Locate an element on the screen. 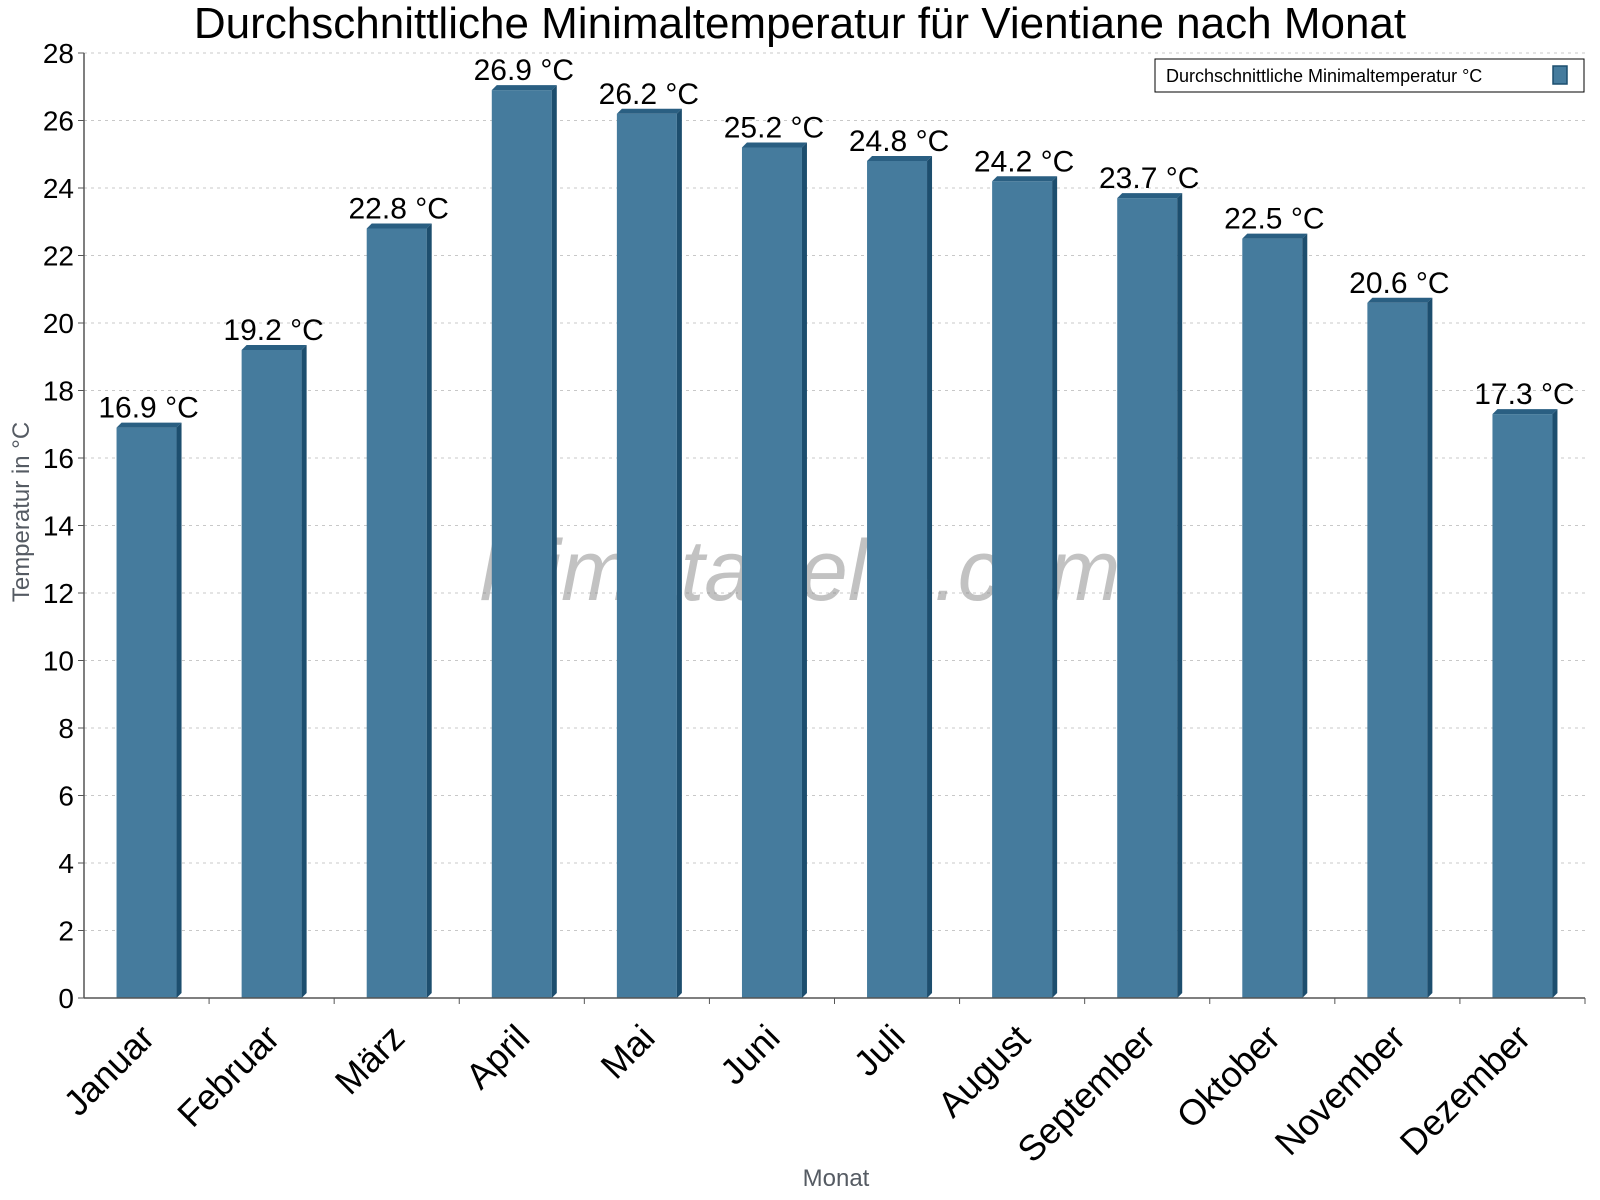 The height and width of the screenshot is (1200, 1600). data-label: 24.8 °C is located at coordinates (899, 141).